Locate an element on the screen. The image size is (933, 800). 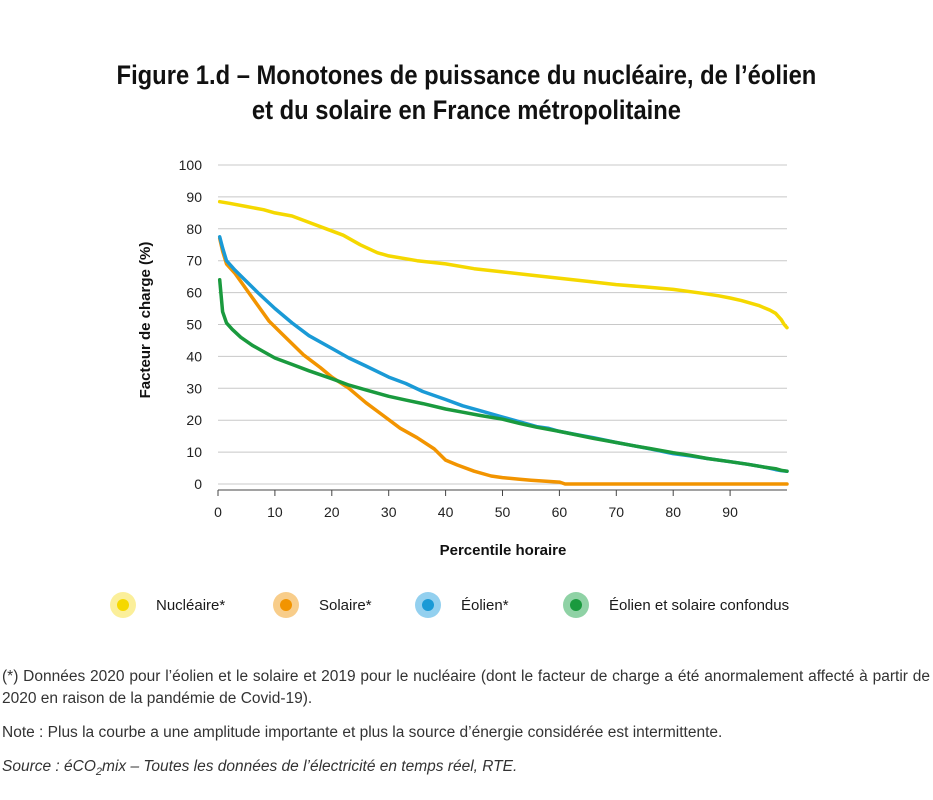
legend-item: Éolien* is located at coordinates (462, 605).